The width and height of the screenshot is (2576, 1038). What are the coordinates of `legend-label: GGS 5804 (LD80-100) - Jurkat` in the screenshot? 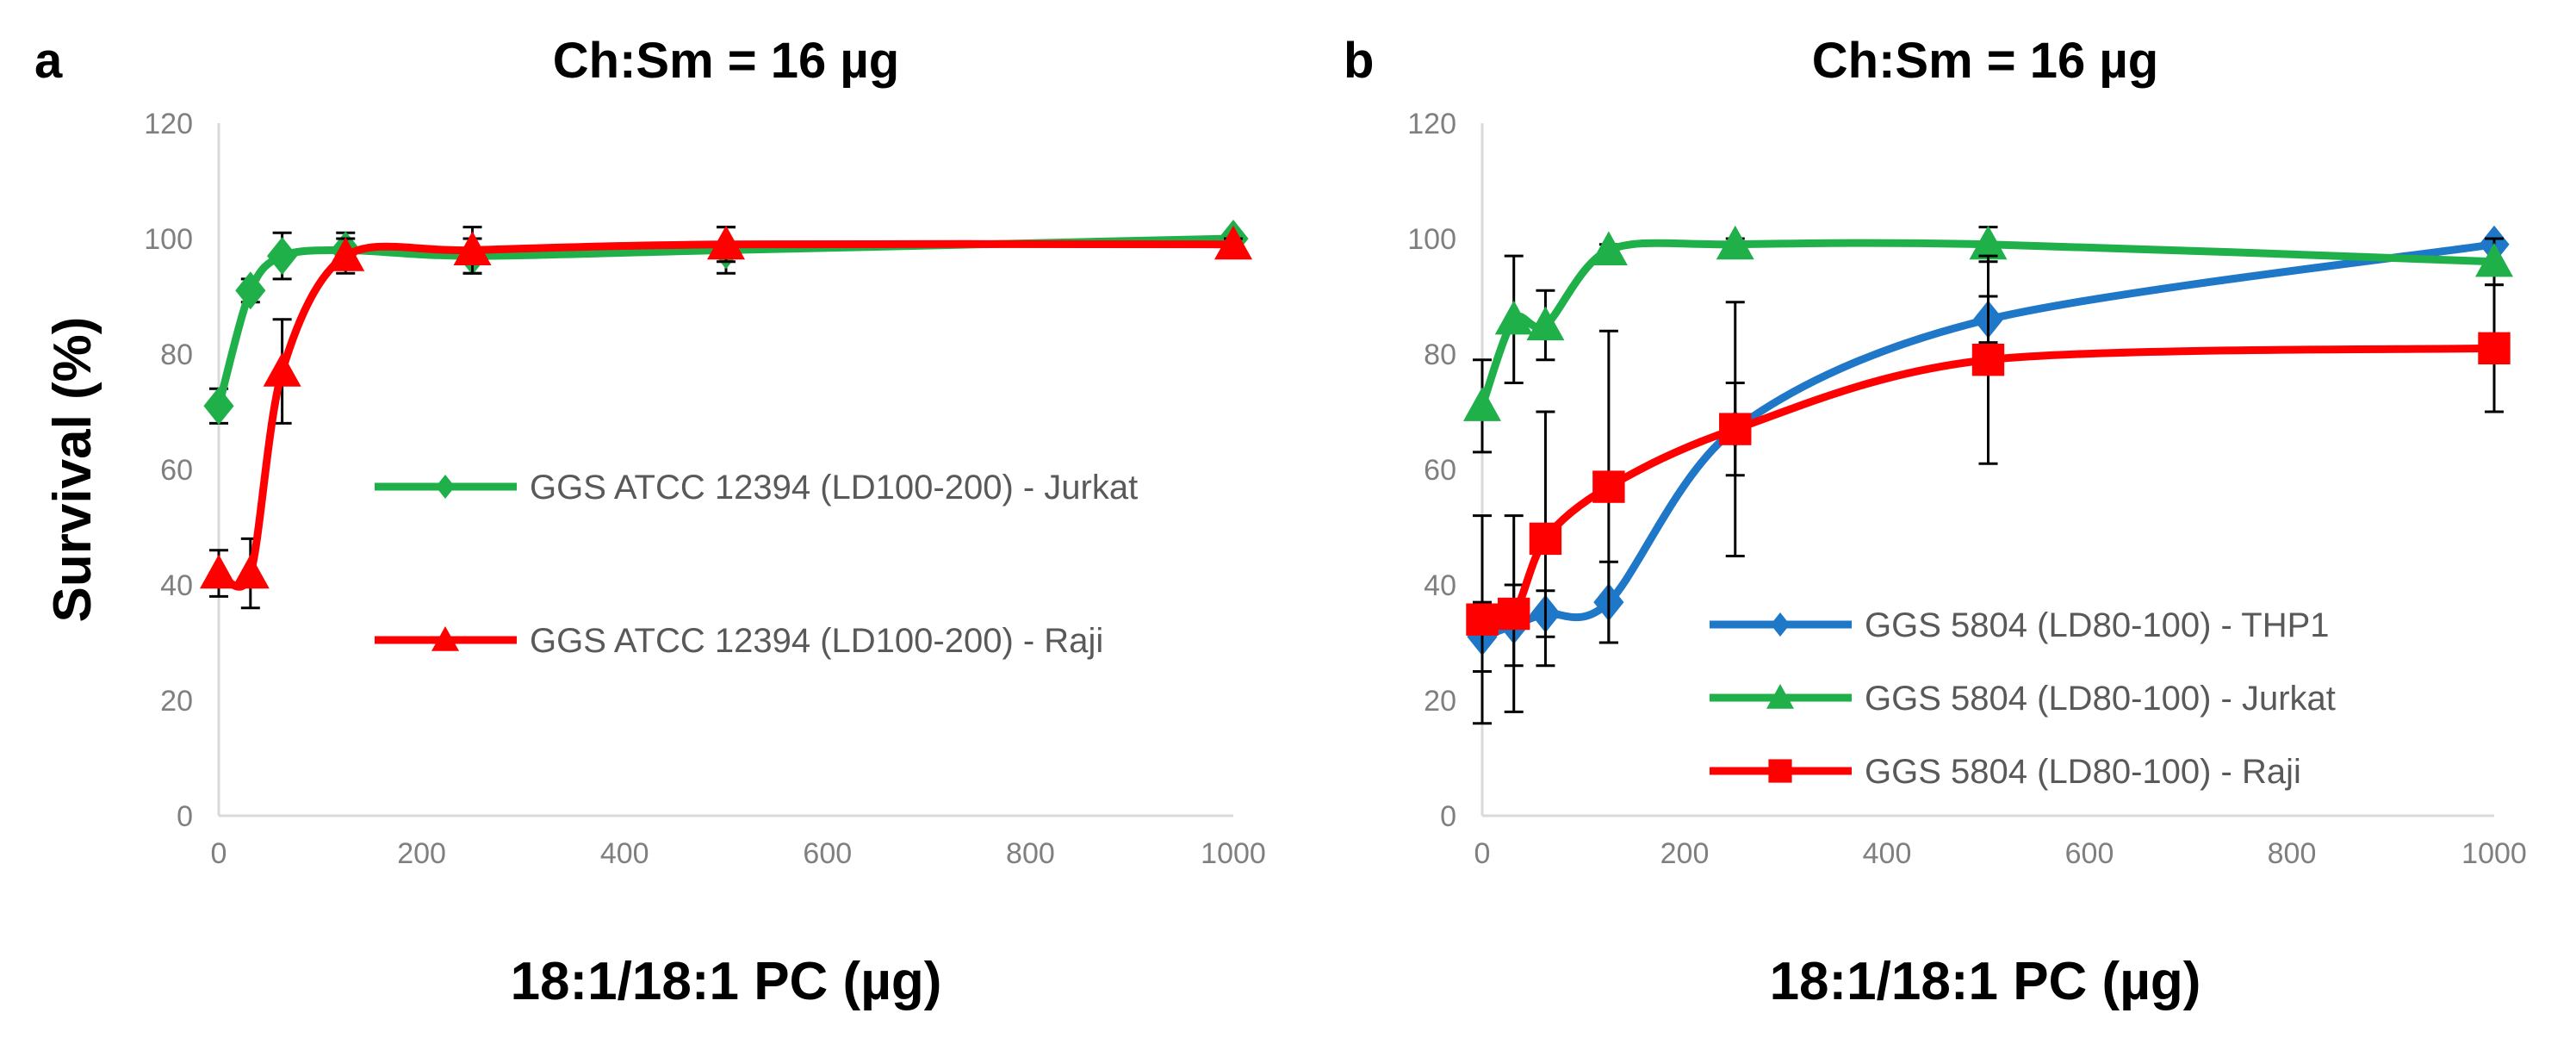 It's located at (2100, 699).